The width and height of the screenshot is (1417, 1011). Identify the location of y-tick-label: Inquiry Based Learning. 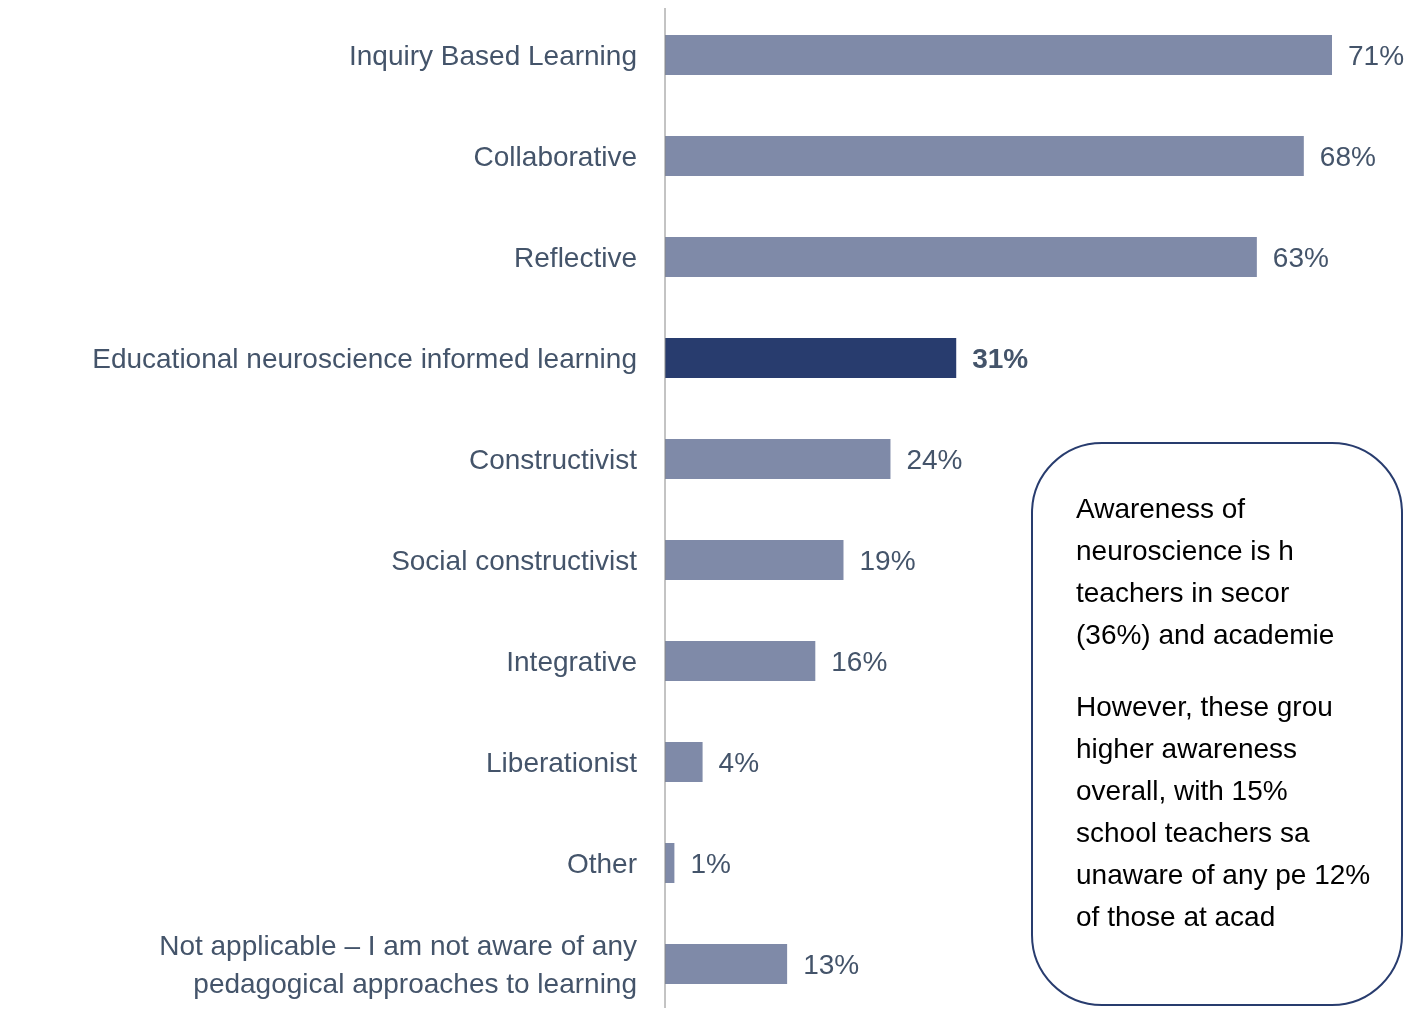
(493, 55).